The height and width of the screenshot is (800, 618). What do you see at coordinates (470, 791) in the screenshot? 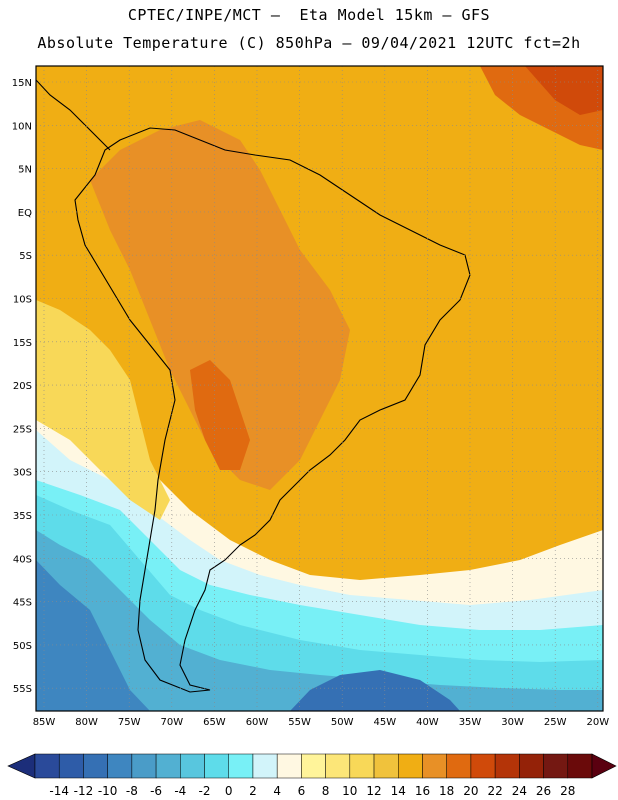
I see `colorbar-level-label: 20` at bounding box center [470, 791].